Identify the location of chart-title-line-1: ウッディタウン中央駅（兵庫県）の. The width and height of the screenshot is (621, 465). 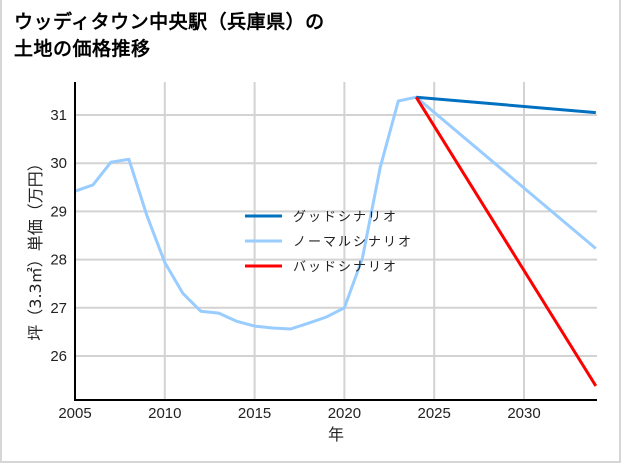
(169, 22).